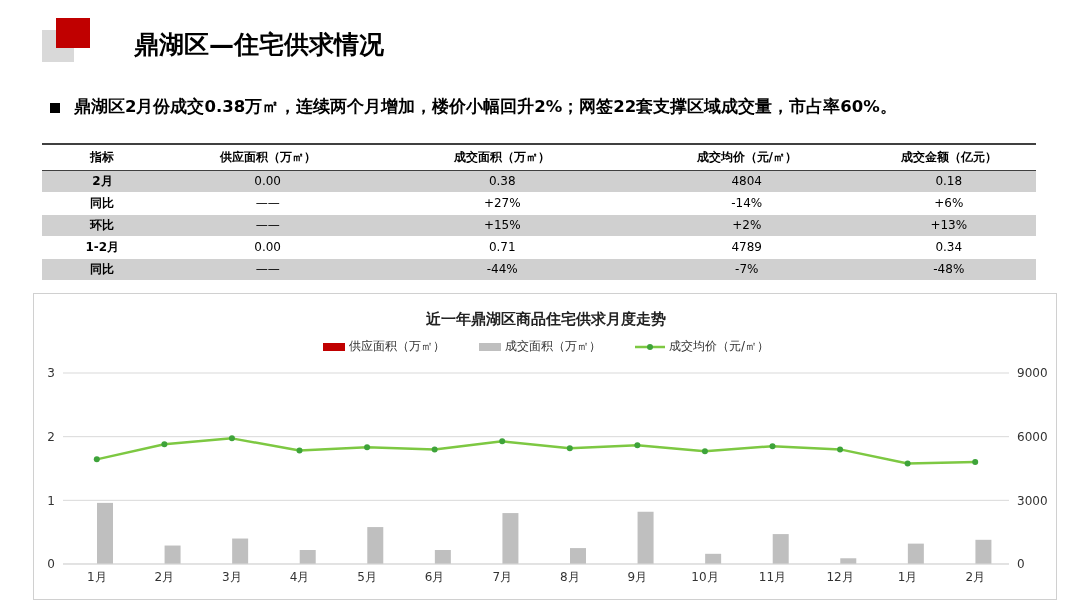 This screenshot has width=1080, height=608. Describe the element at coordinates (747, 181) in the screenshot. I see `text: 4804` at that location.